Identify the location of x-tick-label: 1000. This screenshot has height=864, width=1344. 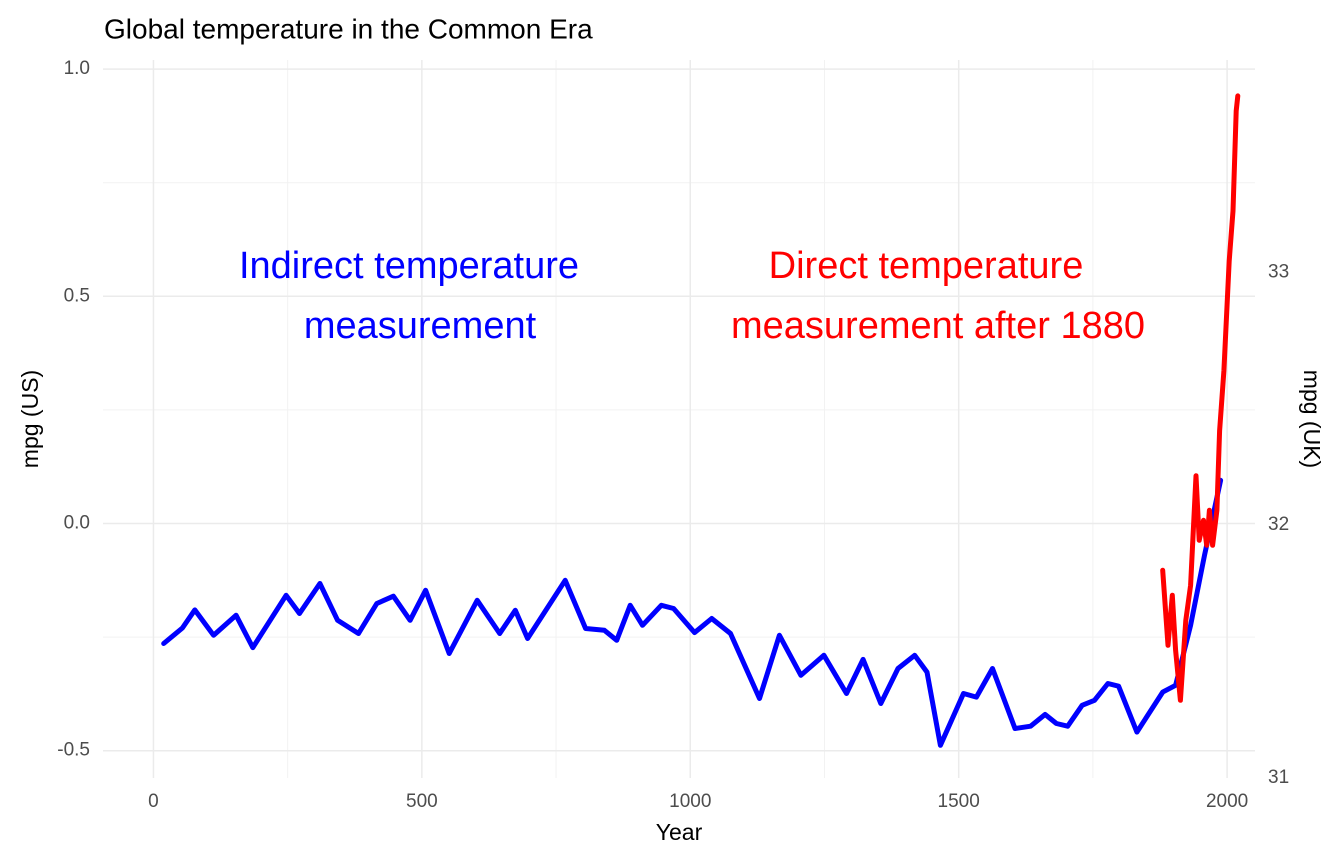
(690, 801).